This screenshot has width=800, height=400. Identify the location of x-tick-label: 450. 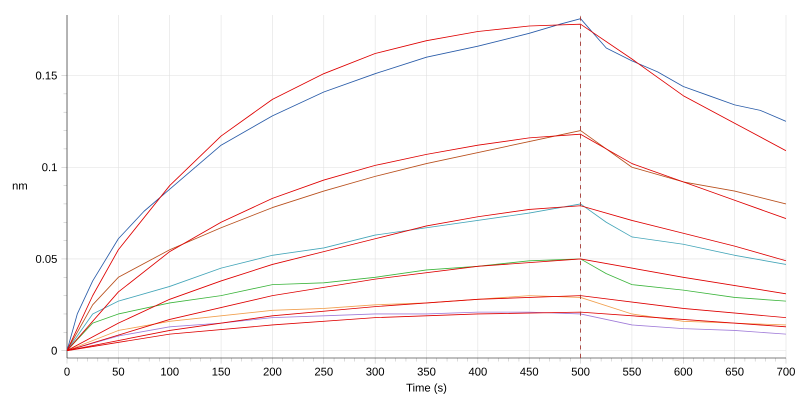
(529, 372).